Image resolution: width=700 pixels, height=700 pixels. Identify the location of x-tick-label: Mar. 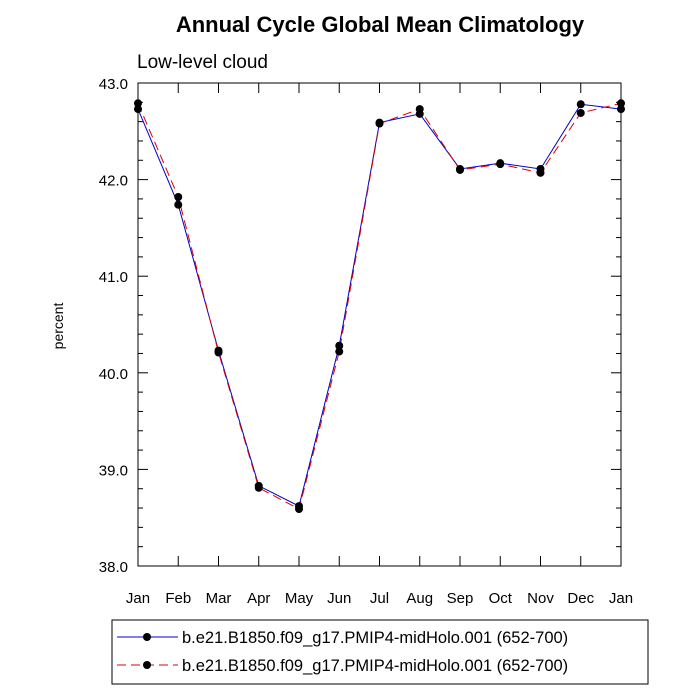
(219, 598).